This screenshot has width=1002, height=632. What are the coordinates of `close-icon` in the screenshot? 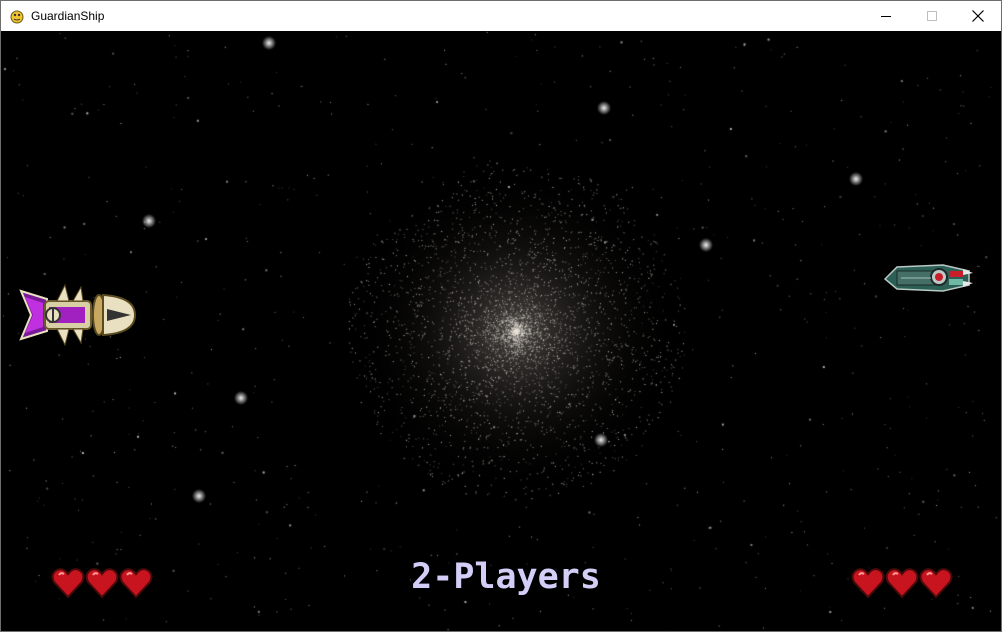 It's located at (978, 16).